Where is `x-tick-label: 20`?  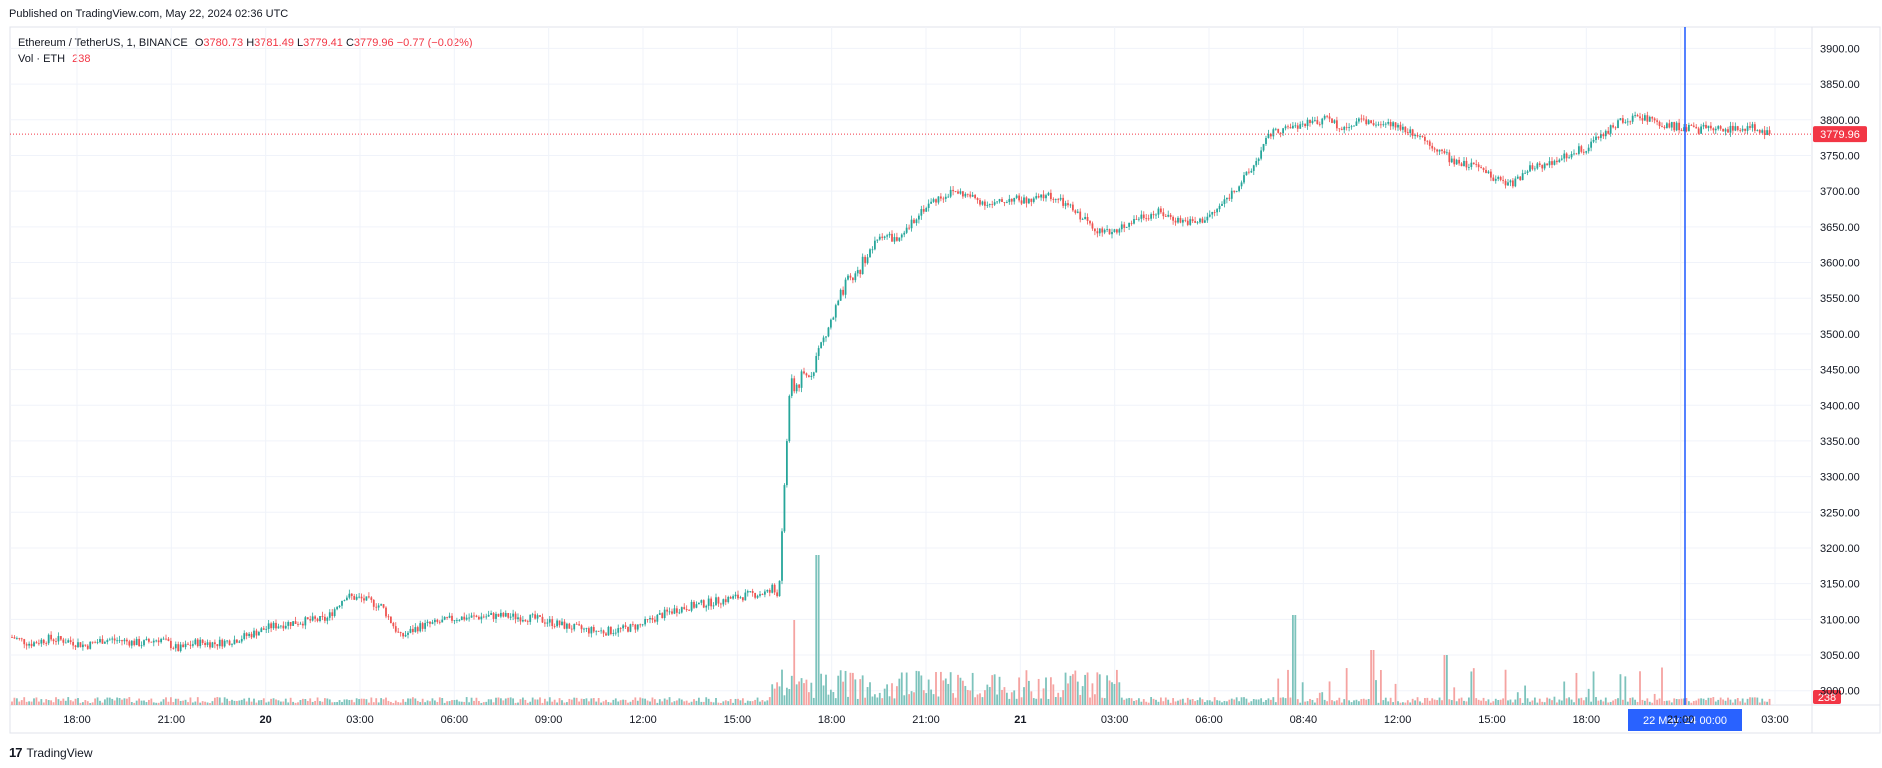 x-tick-label: 20 is located at coordinates (266, 720).